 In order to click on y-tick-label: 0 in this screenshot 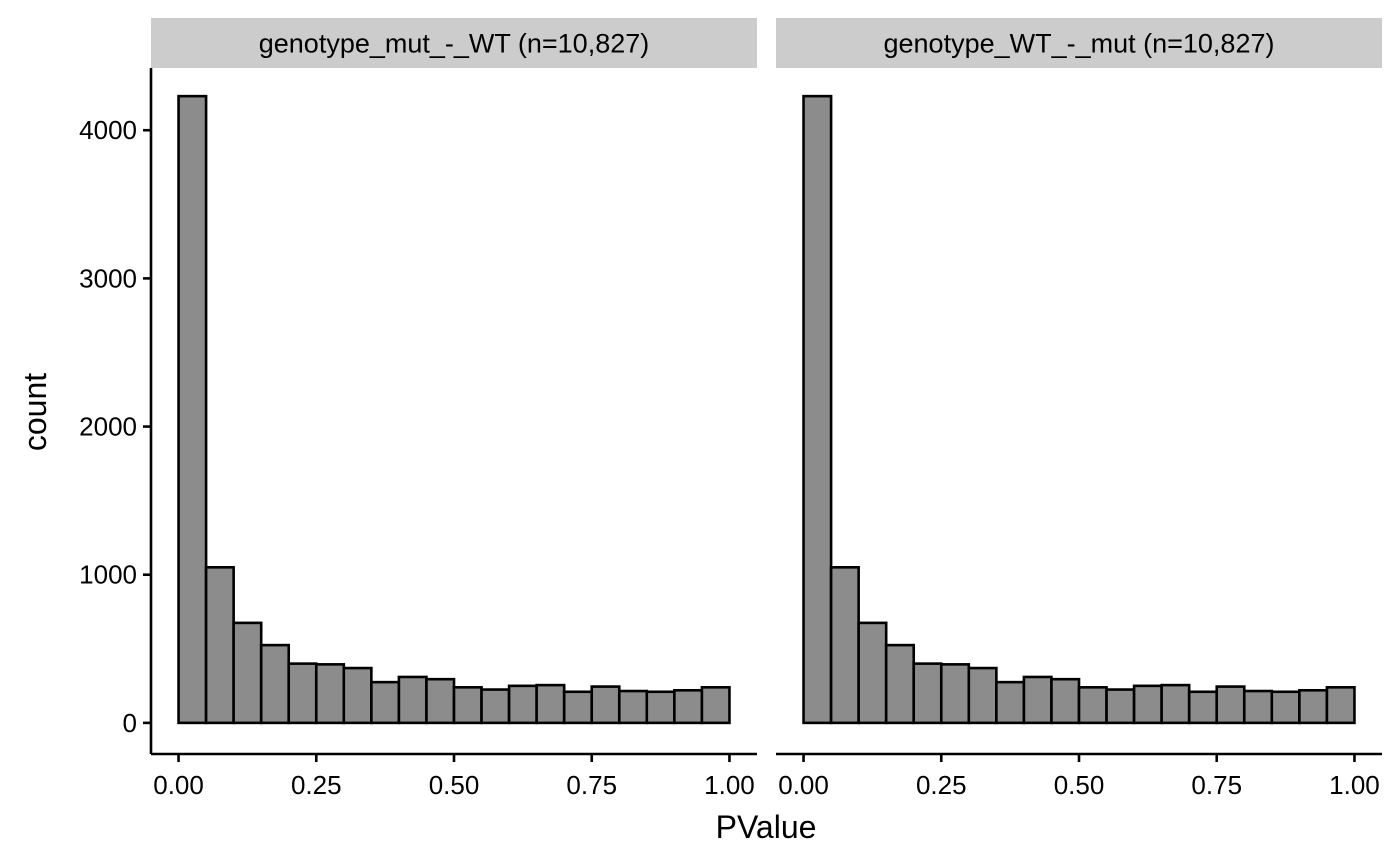, I will do `click(130, 723)`.